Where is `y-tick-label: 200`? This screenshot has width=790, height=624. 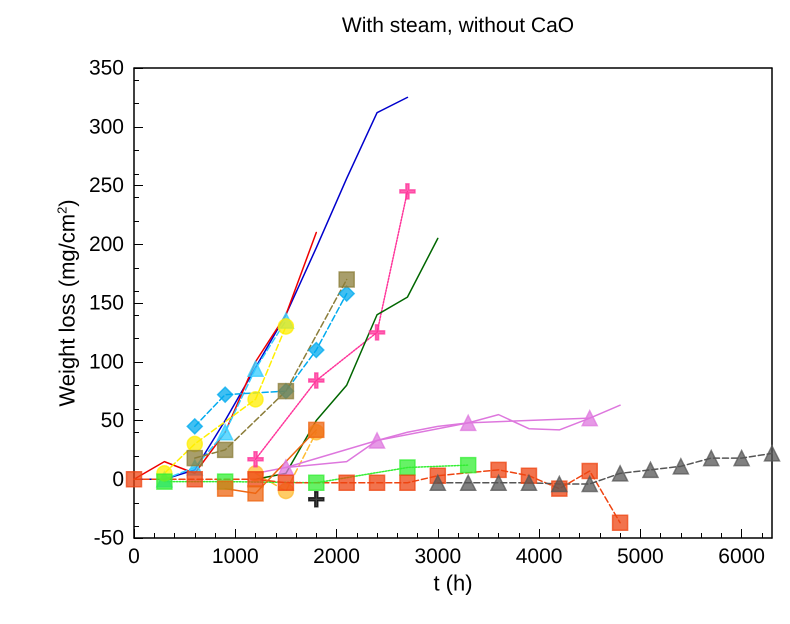 y-tick-label: 200 is located at coordinates (106, 244).